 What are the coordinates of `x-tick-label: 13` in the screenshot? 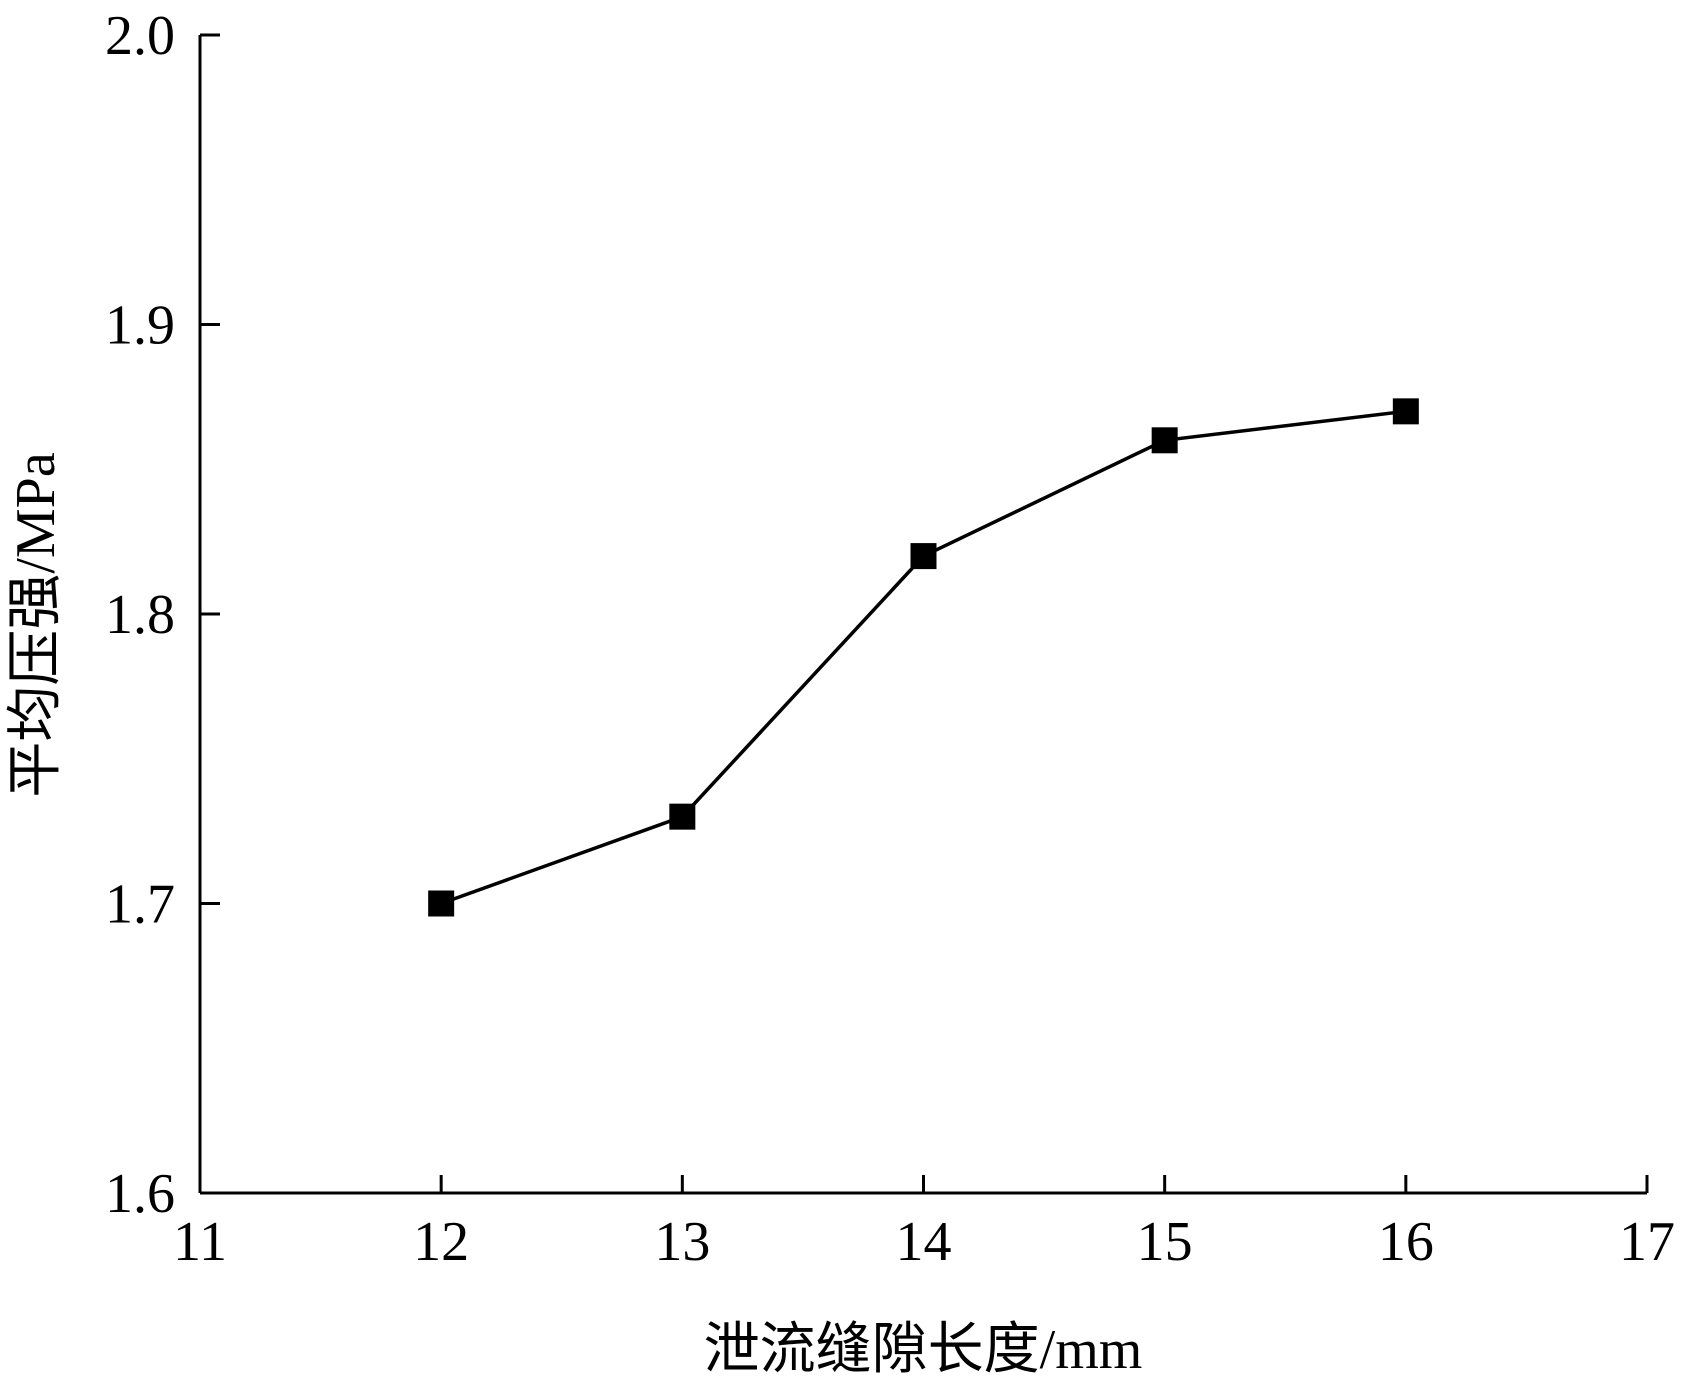 It's located at (682, 1242).